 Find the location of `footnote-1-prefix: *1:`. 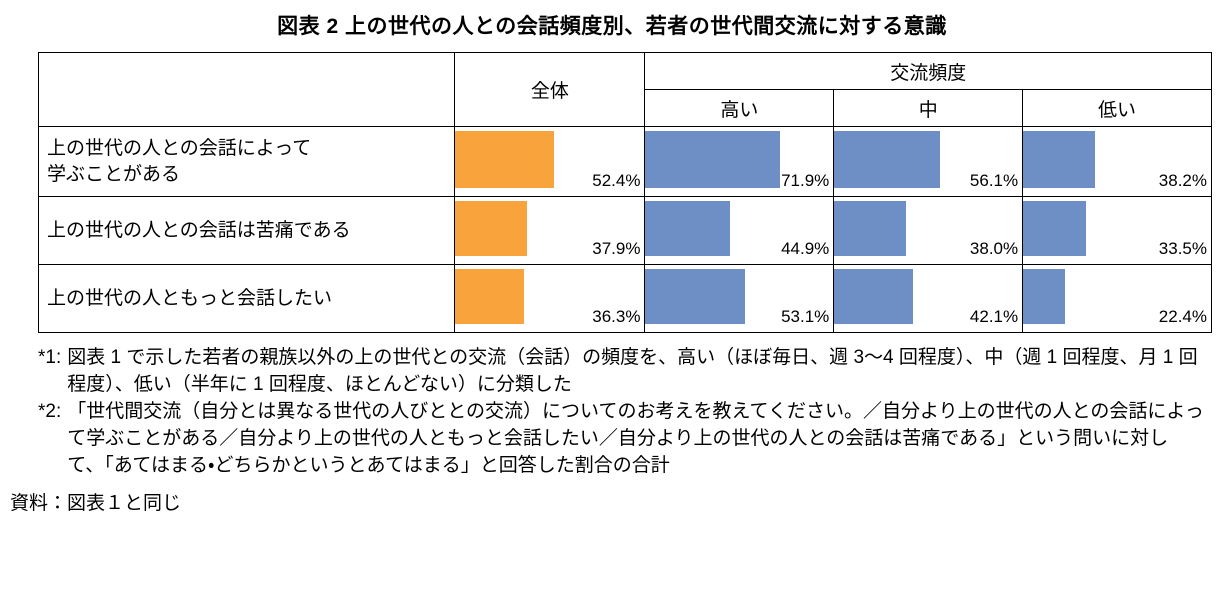

footnote-1-prefix: *1: is located at coordinates (50, 357).